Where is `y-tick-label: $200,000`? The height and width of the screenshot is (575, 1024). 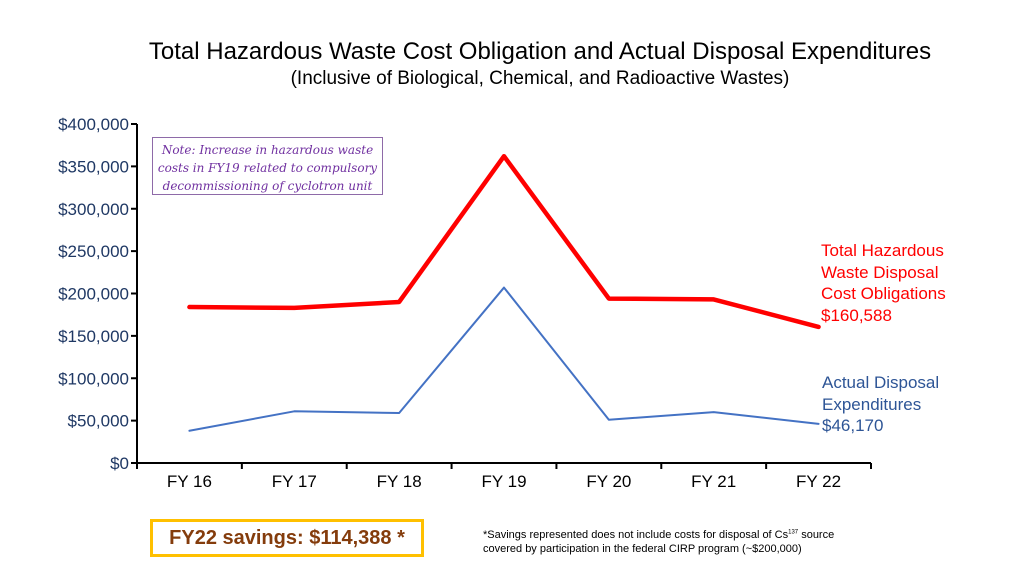
y-tick-label: $200,000 is located at coordinates (93, 294).